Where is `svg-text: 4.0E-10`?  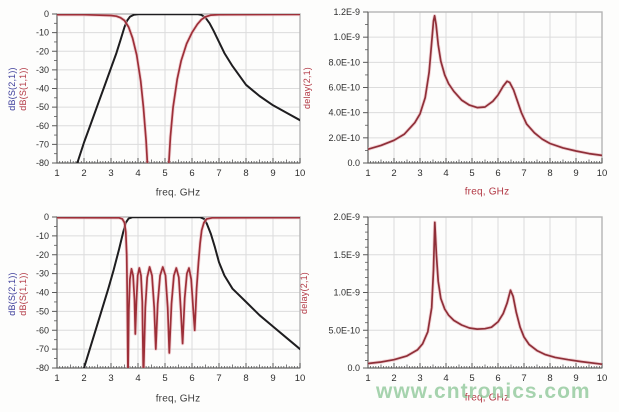 svg-text: 4.0E-10 is located at coordinates (344, 113).